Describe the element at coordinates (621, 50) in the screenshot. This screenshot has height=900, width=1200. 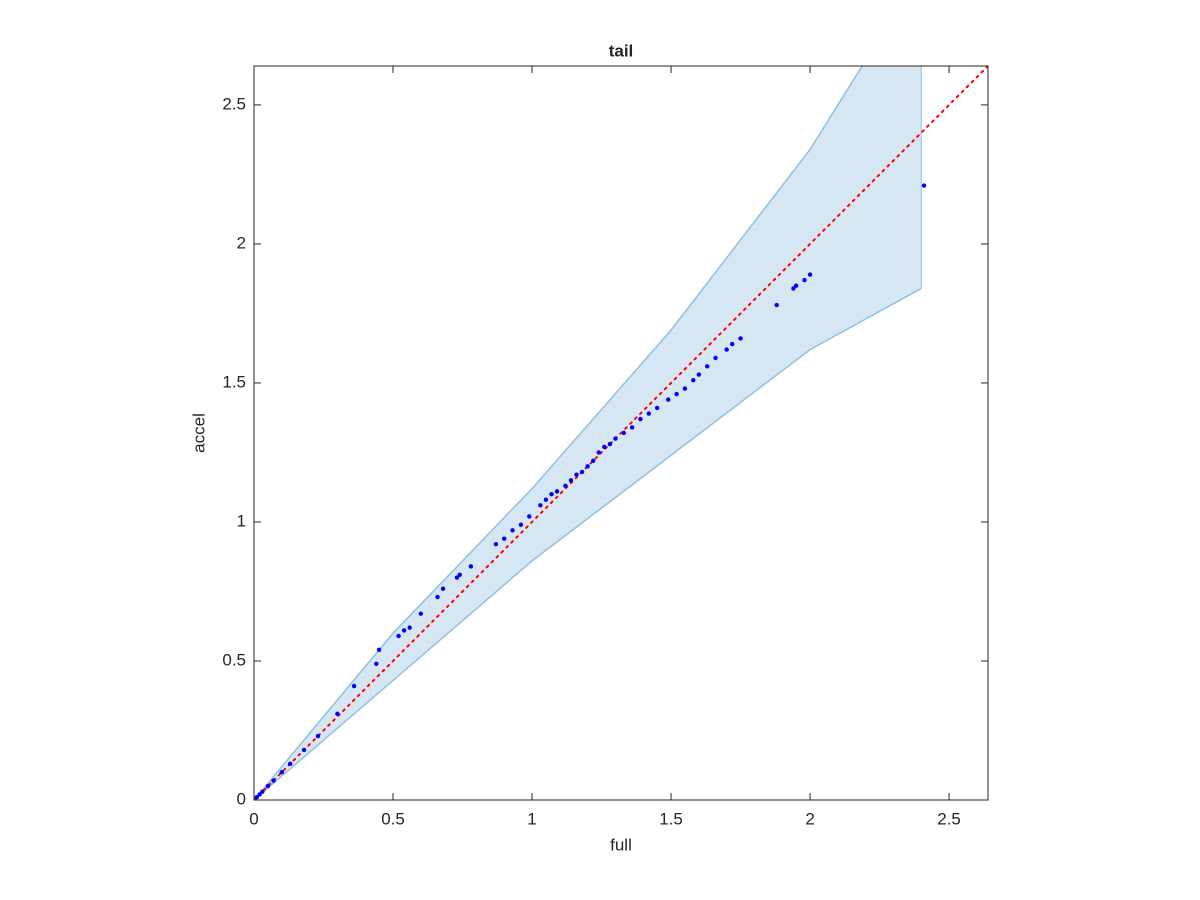
I see `chart-title: tail` at that location.